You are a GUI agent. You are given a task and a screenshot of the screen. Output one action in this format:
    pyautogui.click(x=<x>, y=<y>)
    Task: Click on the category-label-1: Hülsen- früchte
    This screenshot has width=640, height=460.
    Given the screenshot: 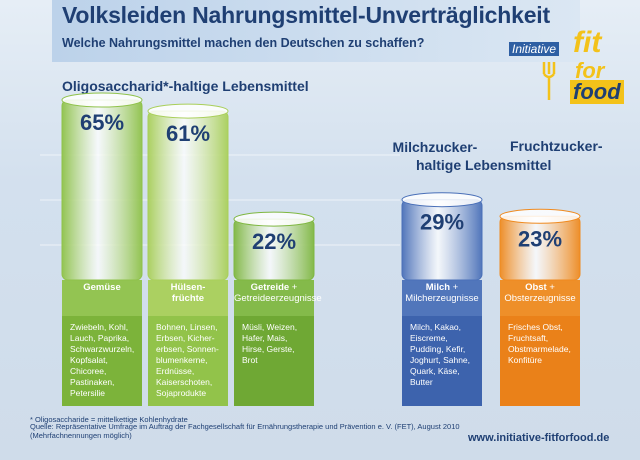 What is the action you would take?
    pyautogui.click(x=188, y=293)
    